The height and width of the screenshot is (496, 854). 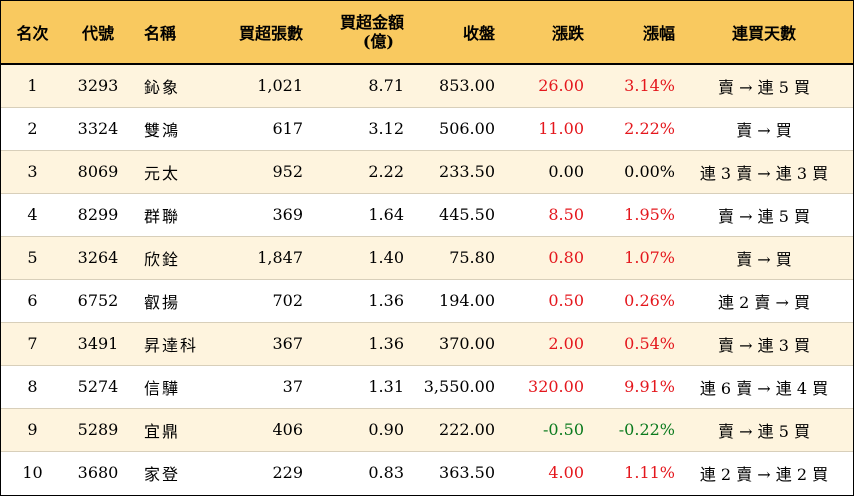 What do you see at coordinates (353, 33) in the screenshot?
I see `header-net-buy-amount: 買超金額 (億)` at bounding box center [353, 33].